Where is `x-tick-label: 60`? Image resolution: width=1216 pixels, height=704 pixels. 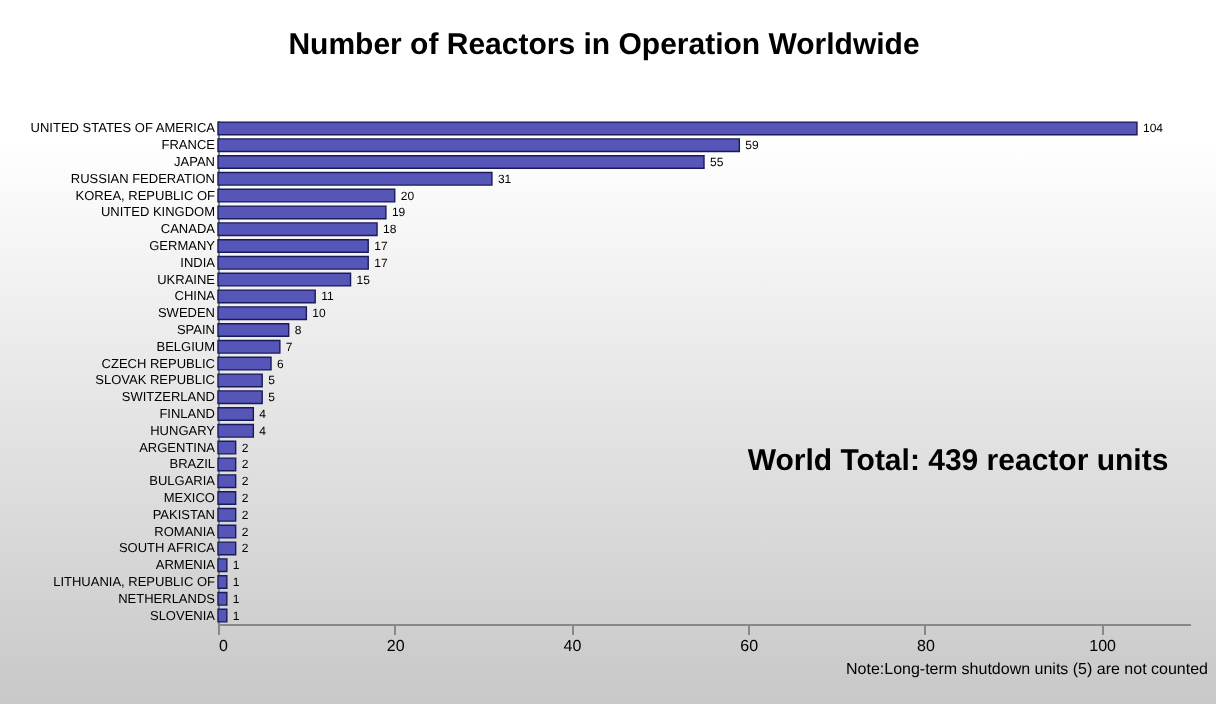
x-tick-label: 60 is located at coordinates (750, 646).